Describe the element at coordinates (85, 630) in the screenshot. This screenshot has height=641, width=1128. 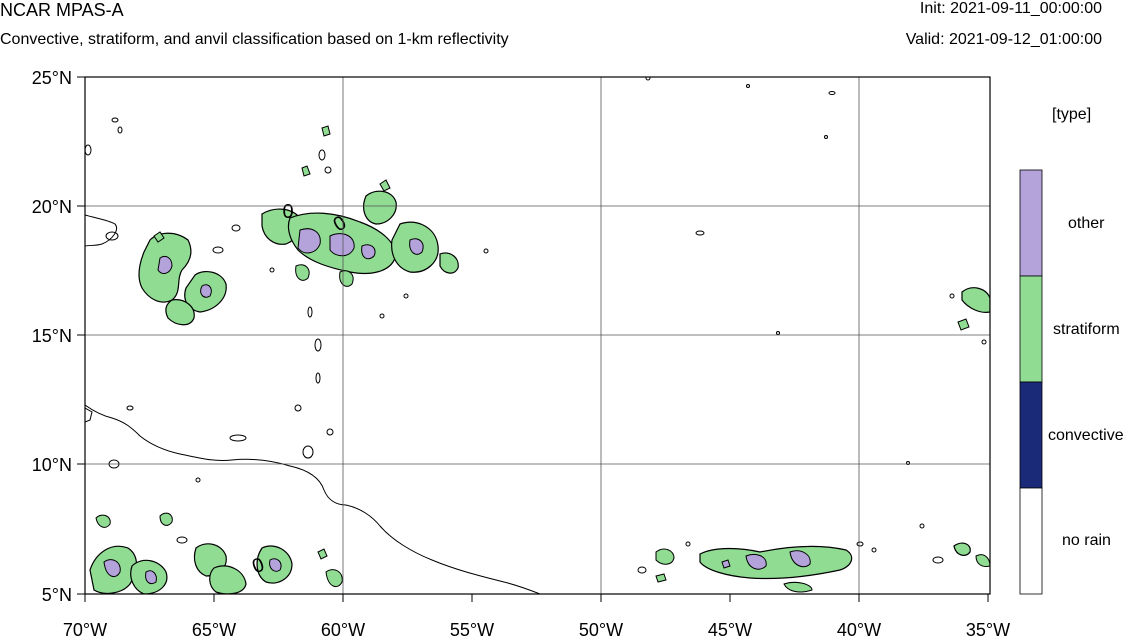
I see `lon-tick-70w: 70°W` at that location.